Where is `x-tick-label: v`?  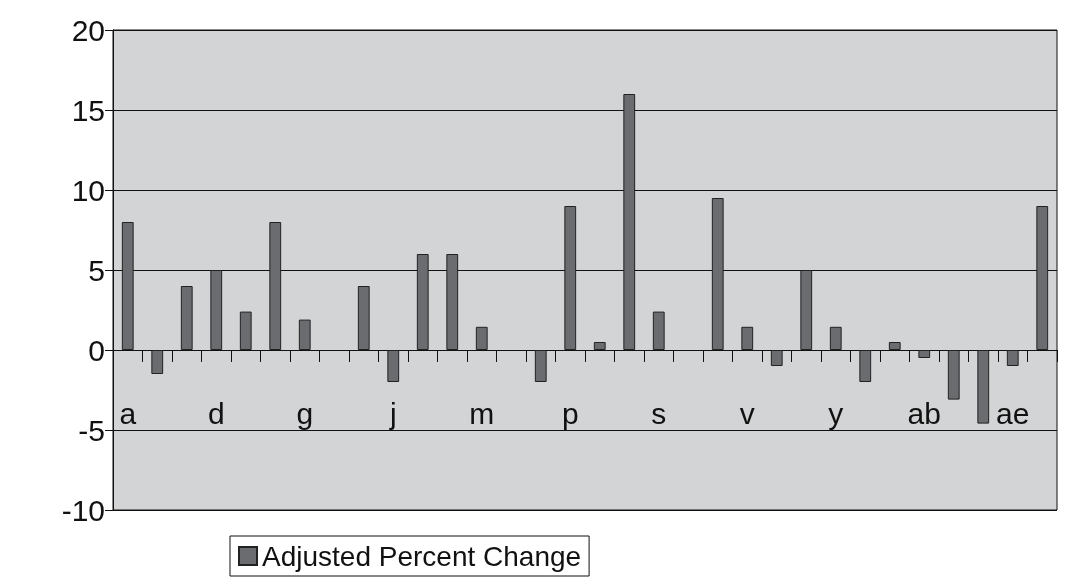 x-tick-label: v is located at coordinates (747, 413).